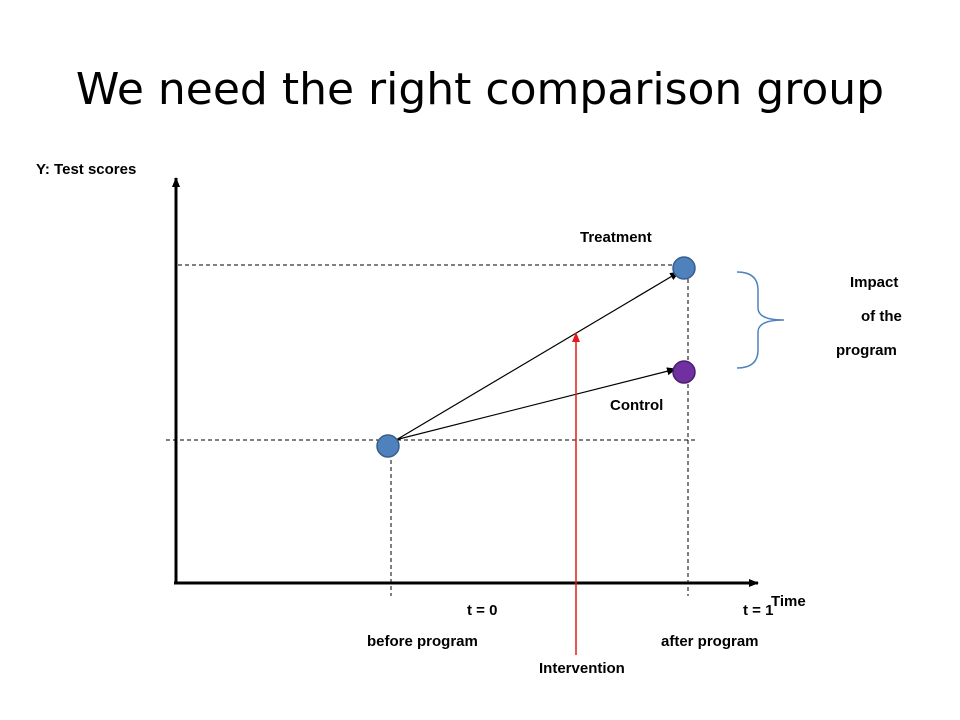  I want to click on control-arrow, so click(533, 404).